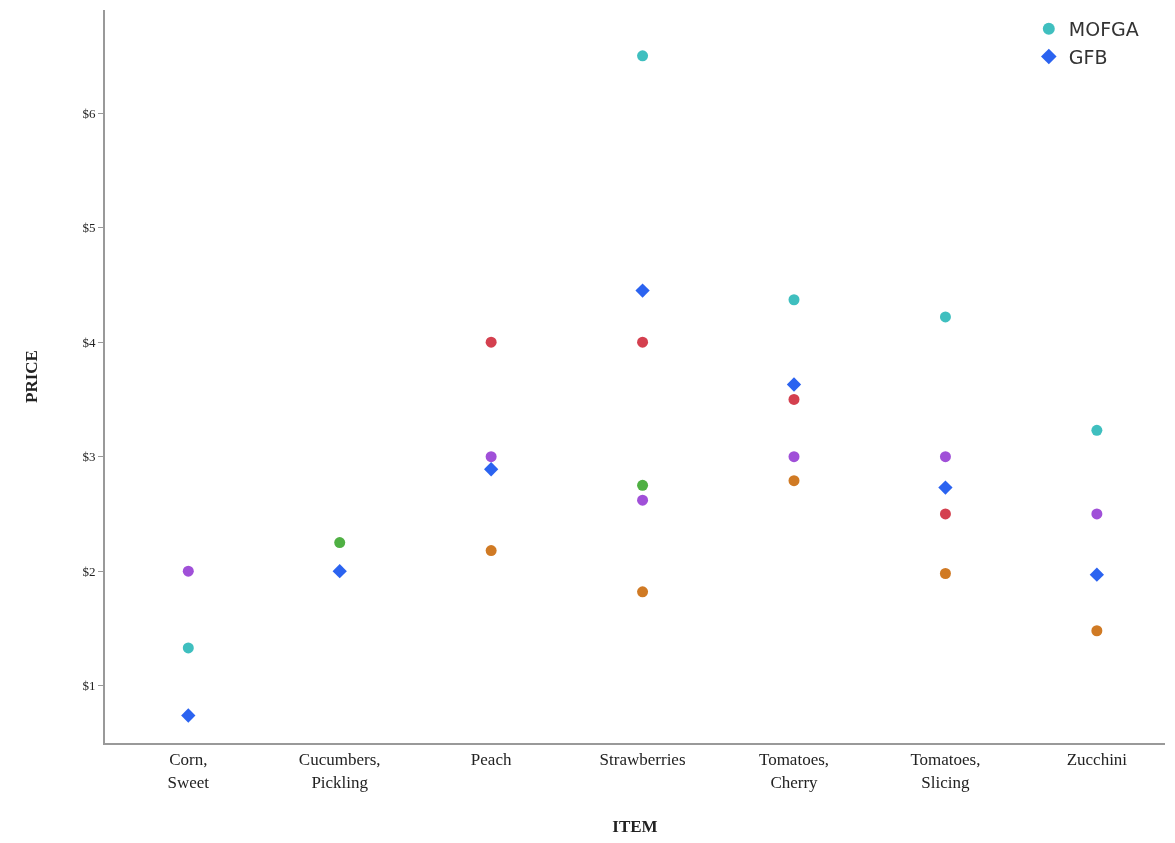 The height and width of the screenshot is (843, 1175). I want to click on y-tick-label: $1, so click(89, 686).